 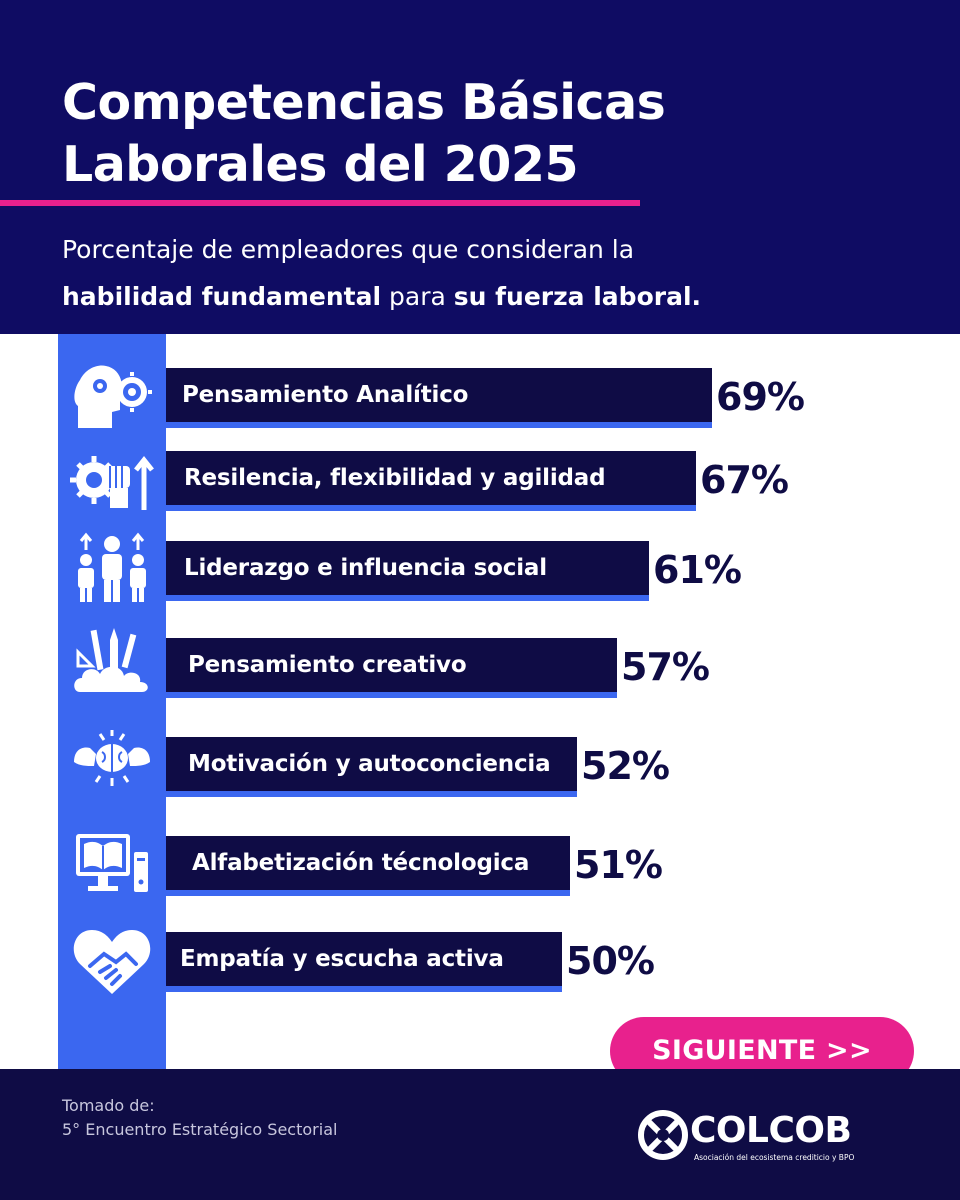 I want to click on subtitle-bold-1: habilidad fundamental, so click(x=222, y=296).